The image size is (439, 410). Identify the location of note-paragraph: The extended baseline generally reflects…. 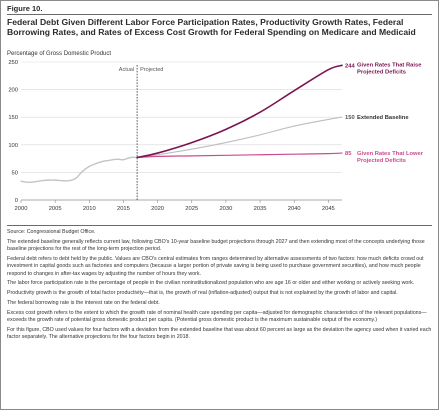
(216, 246).